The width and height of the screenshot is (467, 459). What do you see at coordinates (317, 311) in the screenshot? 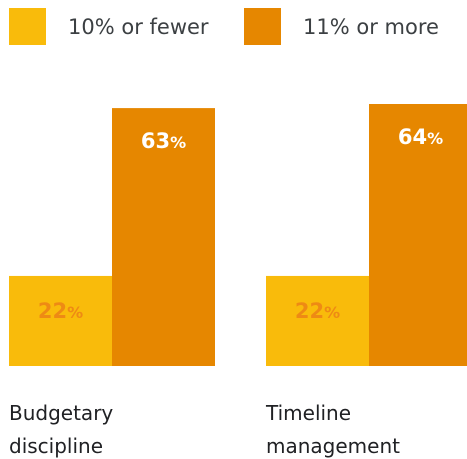
I see `value-label-timeline-management-10-or-fewer: 22%` at bounding box center [317, 311].